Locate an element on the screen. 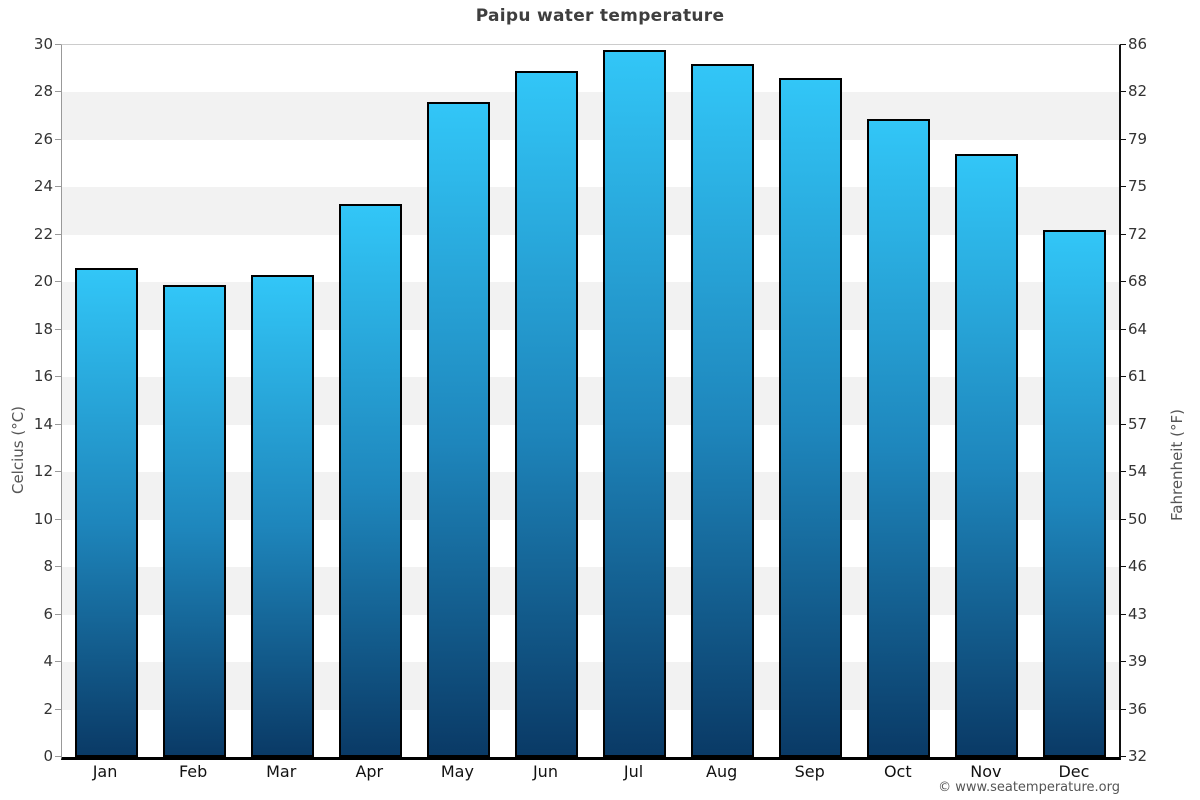 The image size is (1200, 800). x-tick-feb: Feb is located at coordinates (193, 771).